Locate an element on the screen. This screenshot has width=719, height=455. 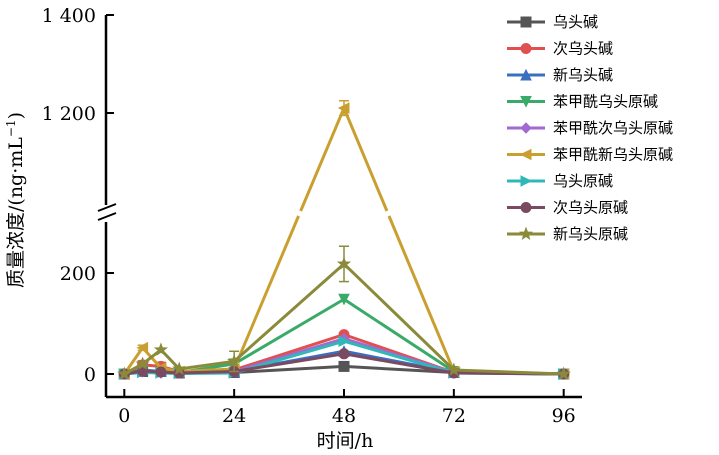
y-tick-label: 200 is located at coordinates (78, 274).